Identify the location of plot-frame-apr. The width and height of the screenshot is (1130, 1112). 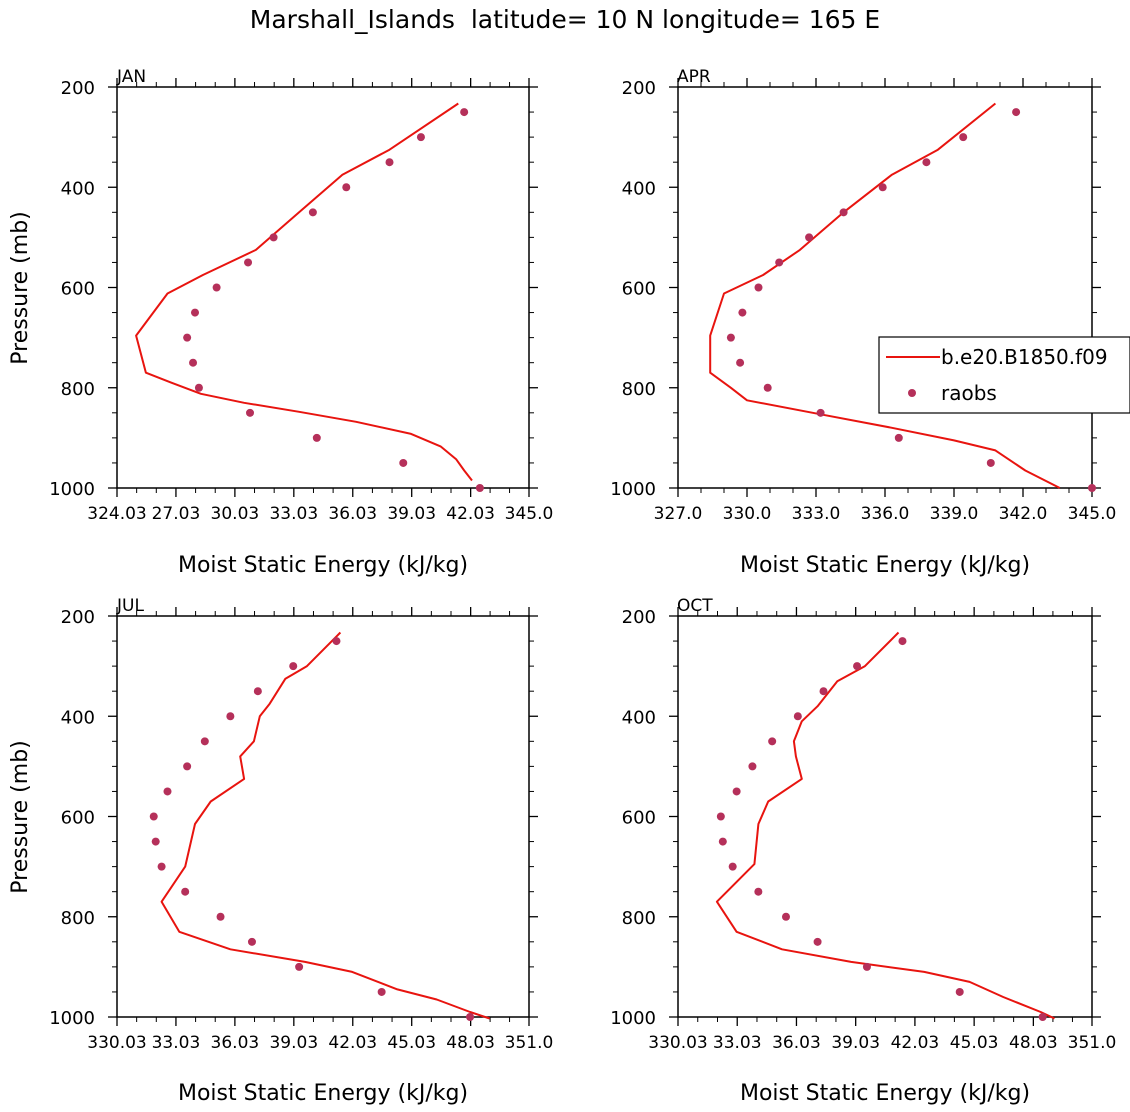
(885, 287).